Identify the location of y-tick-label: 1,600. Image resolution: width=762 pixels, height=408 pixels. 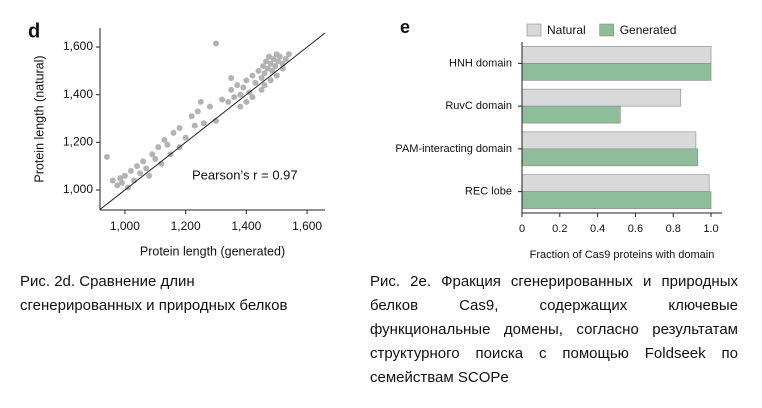
(78, 46).